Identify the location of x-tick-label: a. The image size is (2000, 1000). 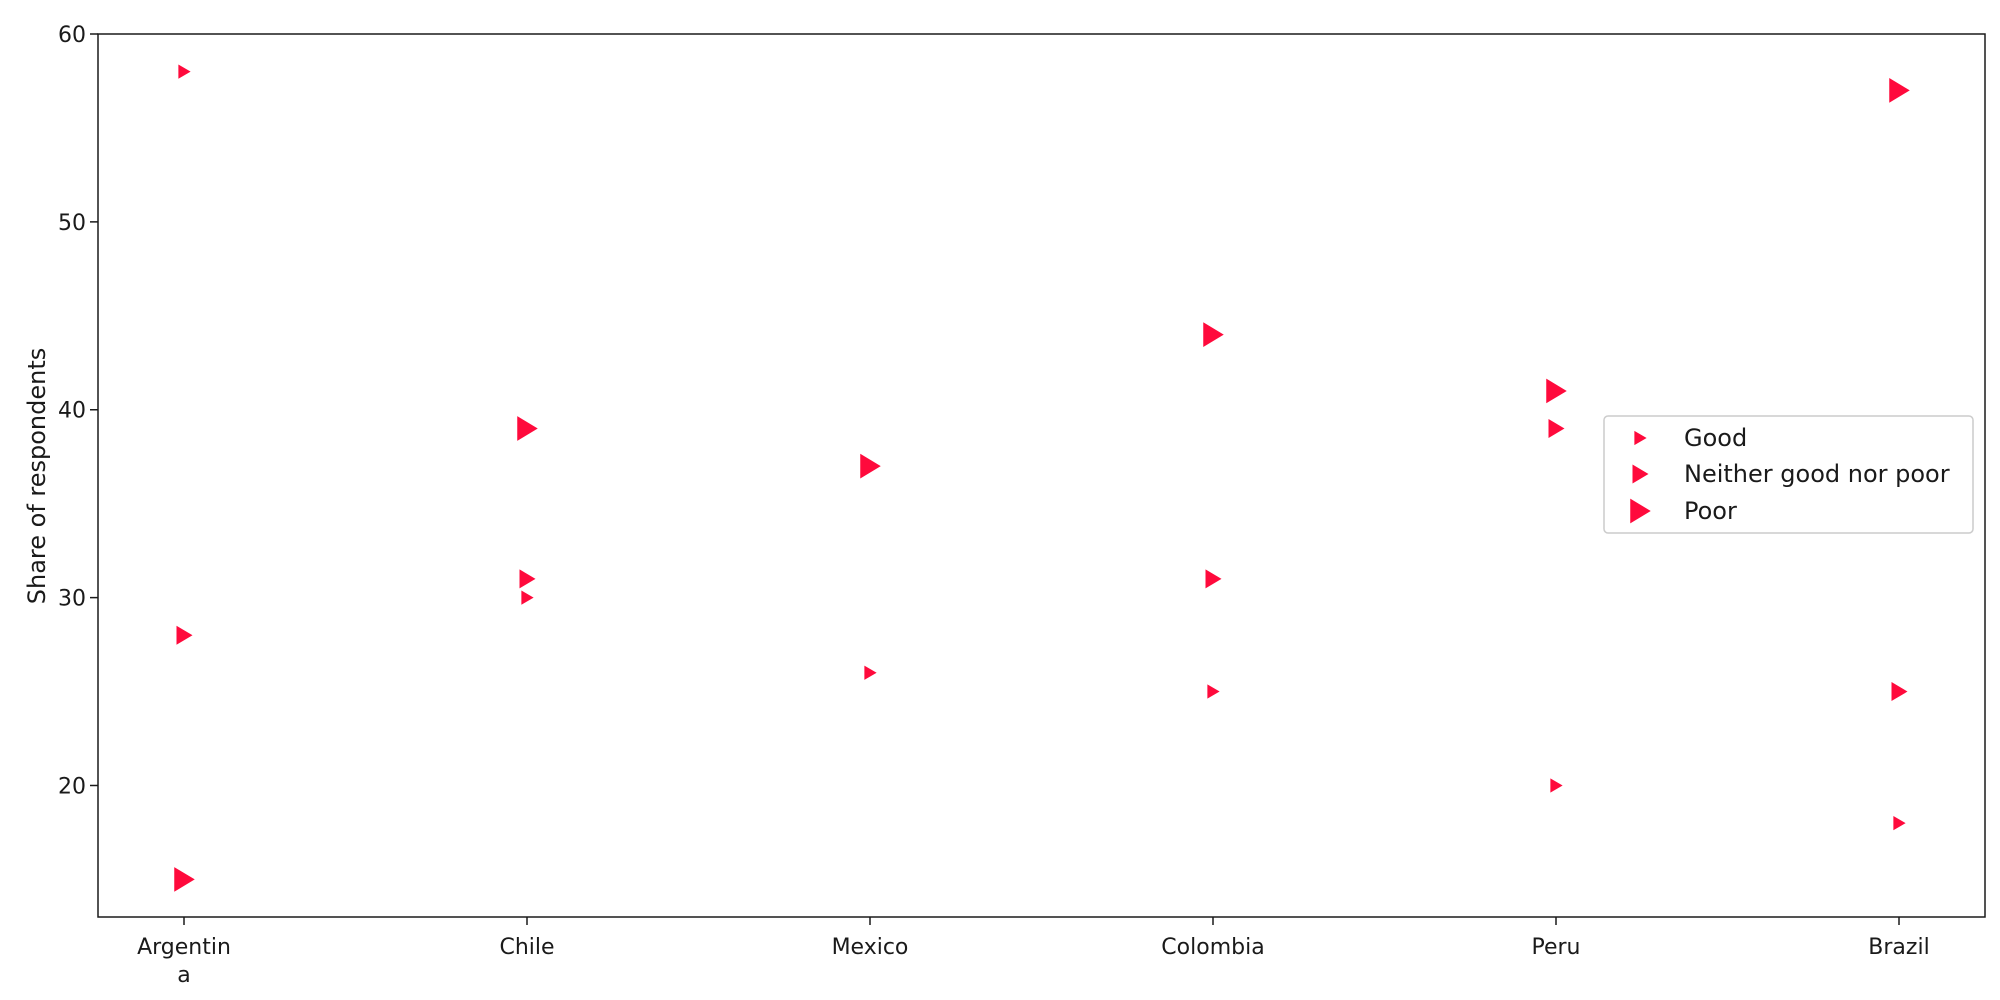
(183, 975).